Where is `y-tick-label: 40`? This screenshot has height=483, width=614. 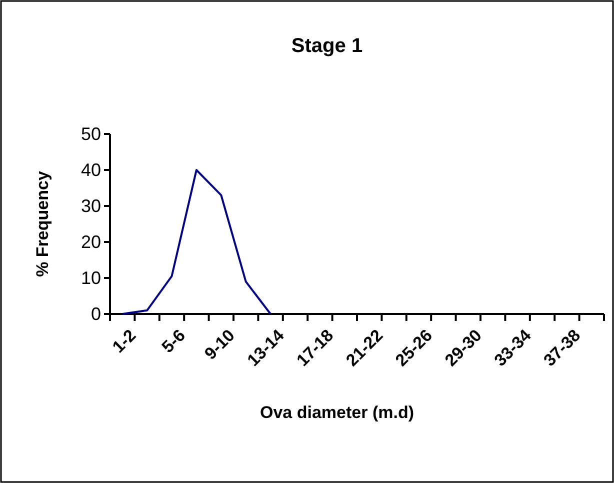 y-tick-label: 40 is located at coordinates (90, 170).